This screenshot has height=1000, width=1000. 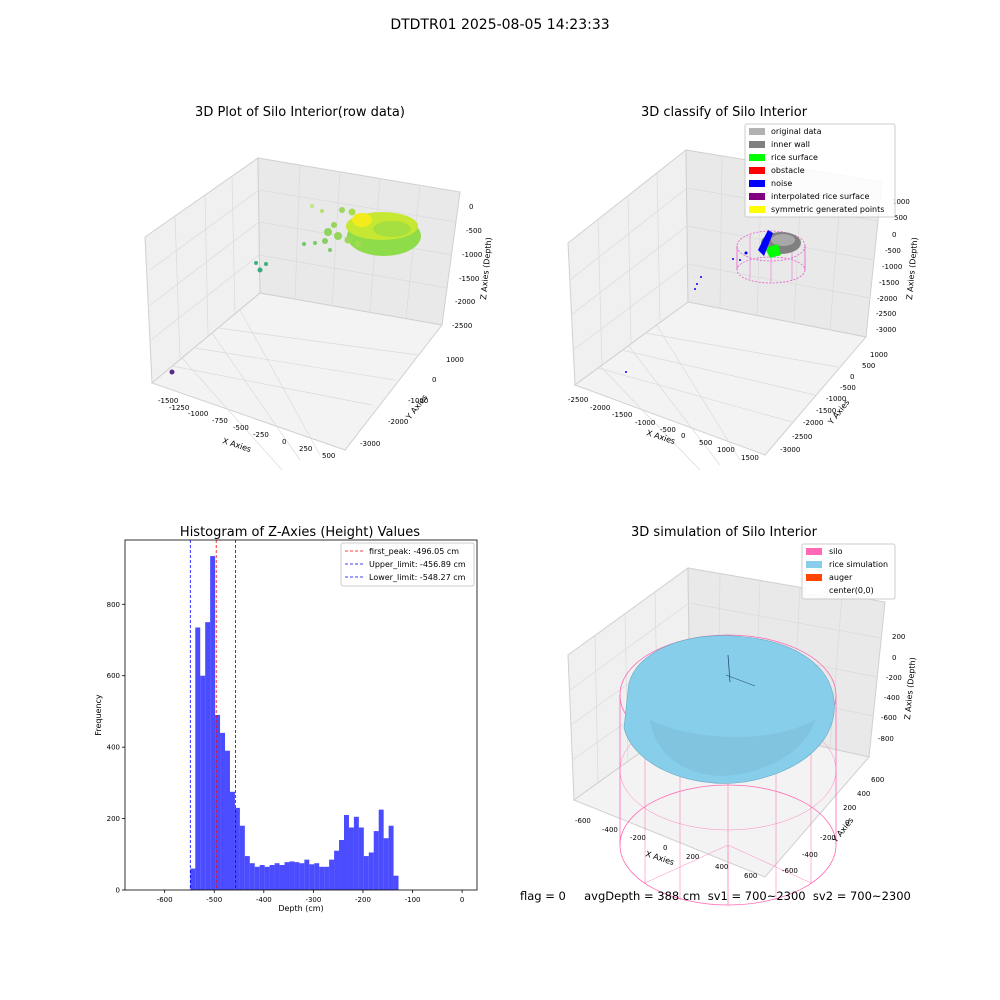 What do you see at coordinates (813, 423) in the screenshot?
I see `y-tick-label: -2000` at bounding box center [813, 423].